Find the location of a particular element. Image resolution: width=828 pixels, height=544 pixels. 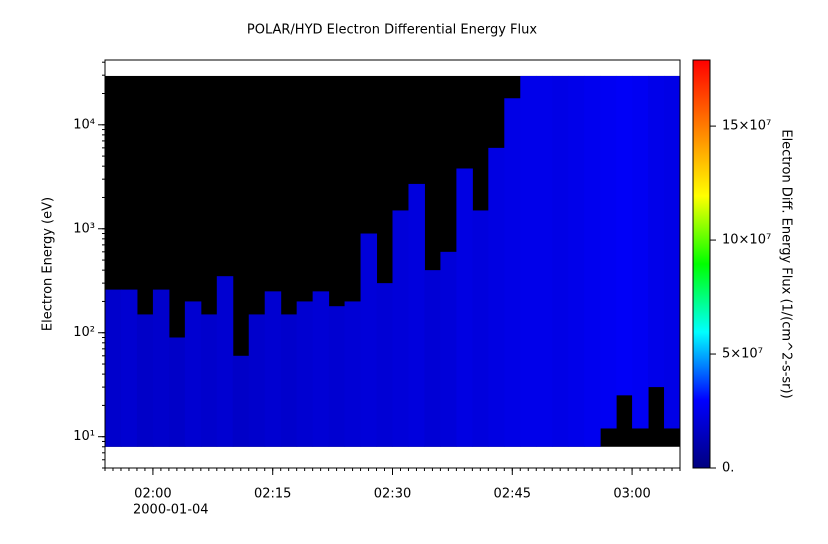

y-tick-label: 10⁴ is located at coordinates (84, 124).